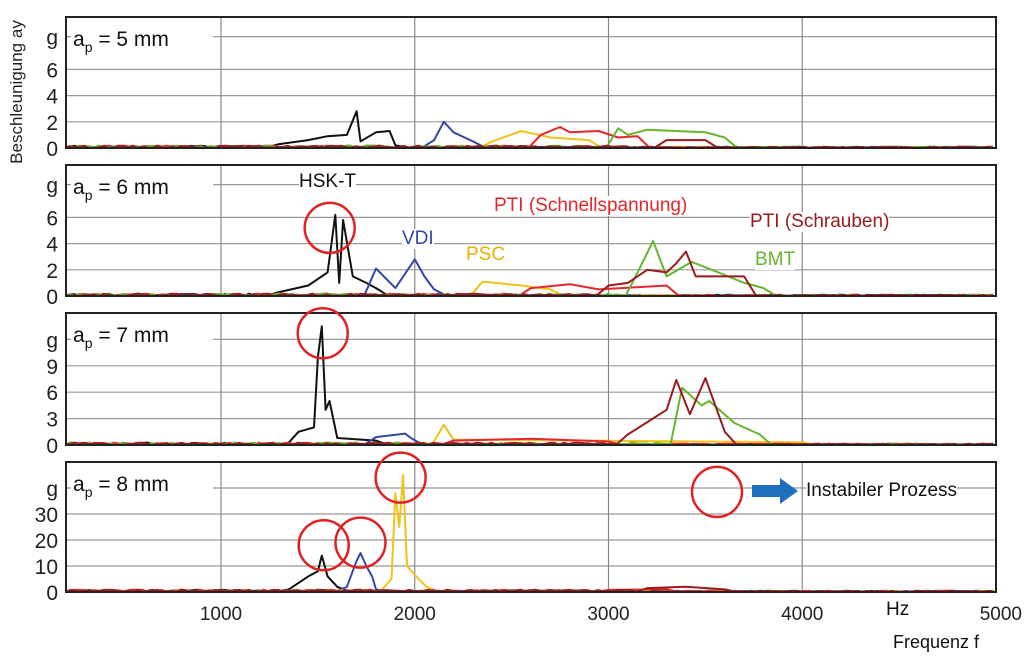 This screenshot has width=1024, height=659. Describe the element at coordinates (608, 614) in the screenshot. I see `x-tick-label: 3000` at that location.